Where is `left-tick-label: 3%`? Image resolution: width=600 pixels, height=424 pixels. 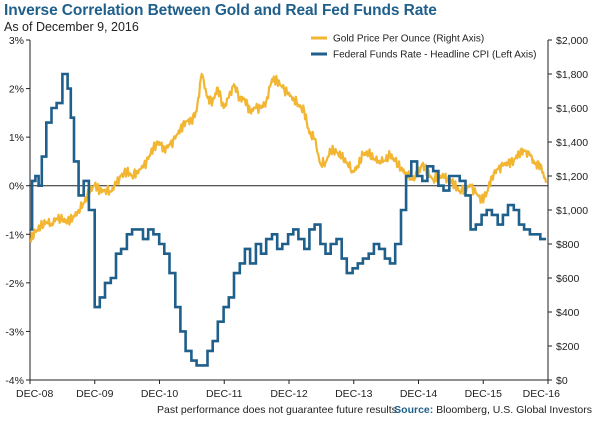 left-tick-label: 3% is located at coordinates (16, 41).